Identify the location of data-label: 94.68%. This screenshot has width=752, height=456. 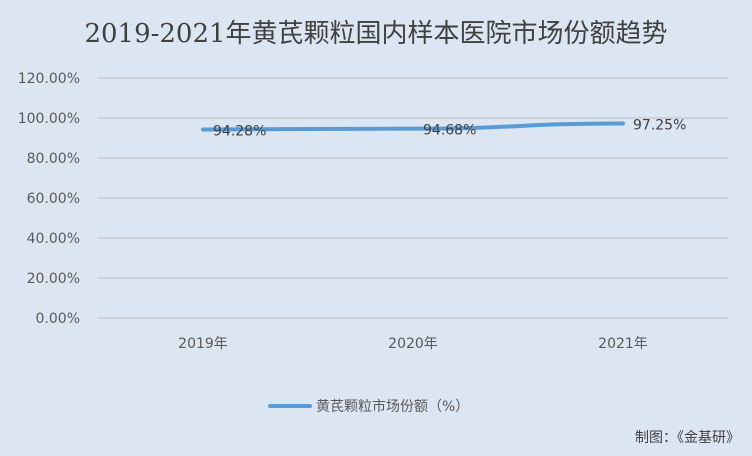
(449, 131).